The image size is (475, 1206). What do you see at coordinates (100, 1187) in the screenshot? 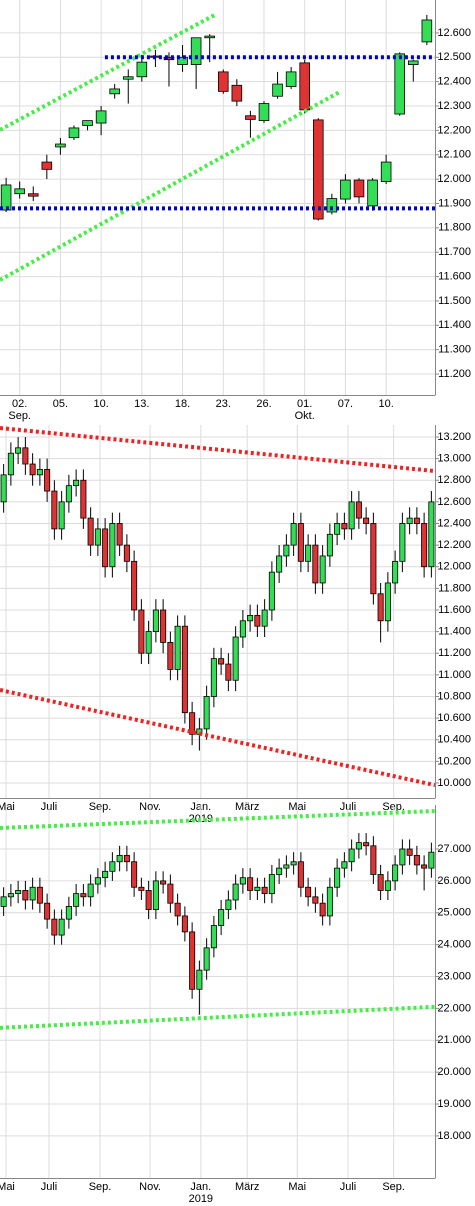
I see `x-tick-label: Sep.` at bounding box center [100, 1187].